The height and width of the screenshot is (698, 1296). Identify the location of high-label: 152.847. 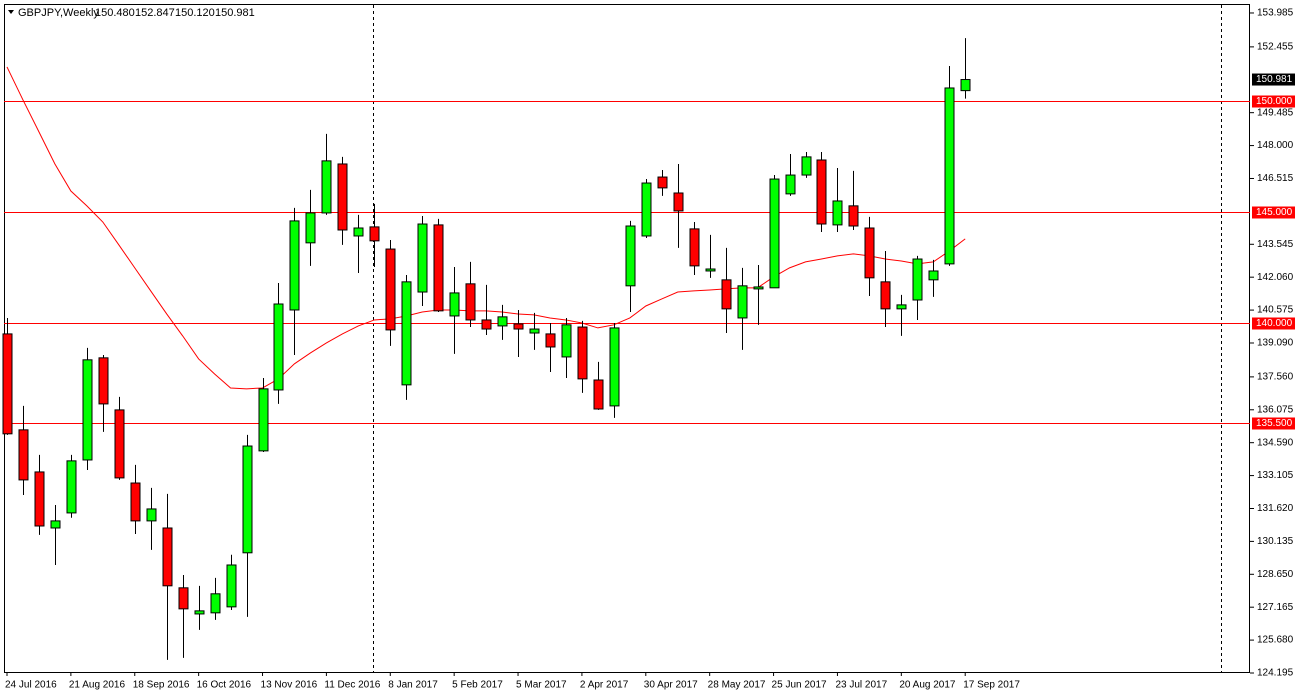
(155, 13).